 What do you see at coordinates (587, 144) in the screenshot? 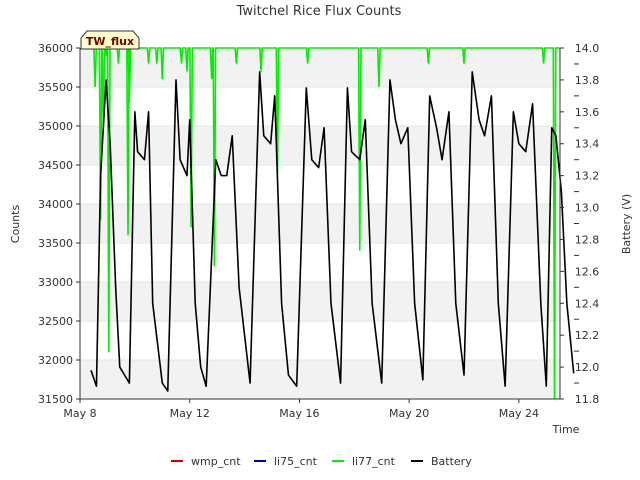
I see `y-right-tick-label: 13.4` at bounding box center [587, 144].